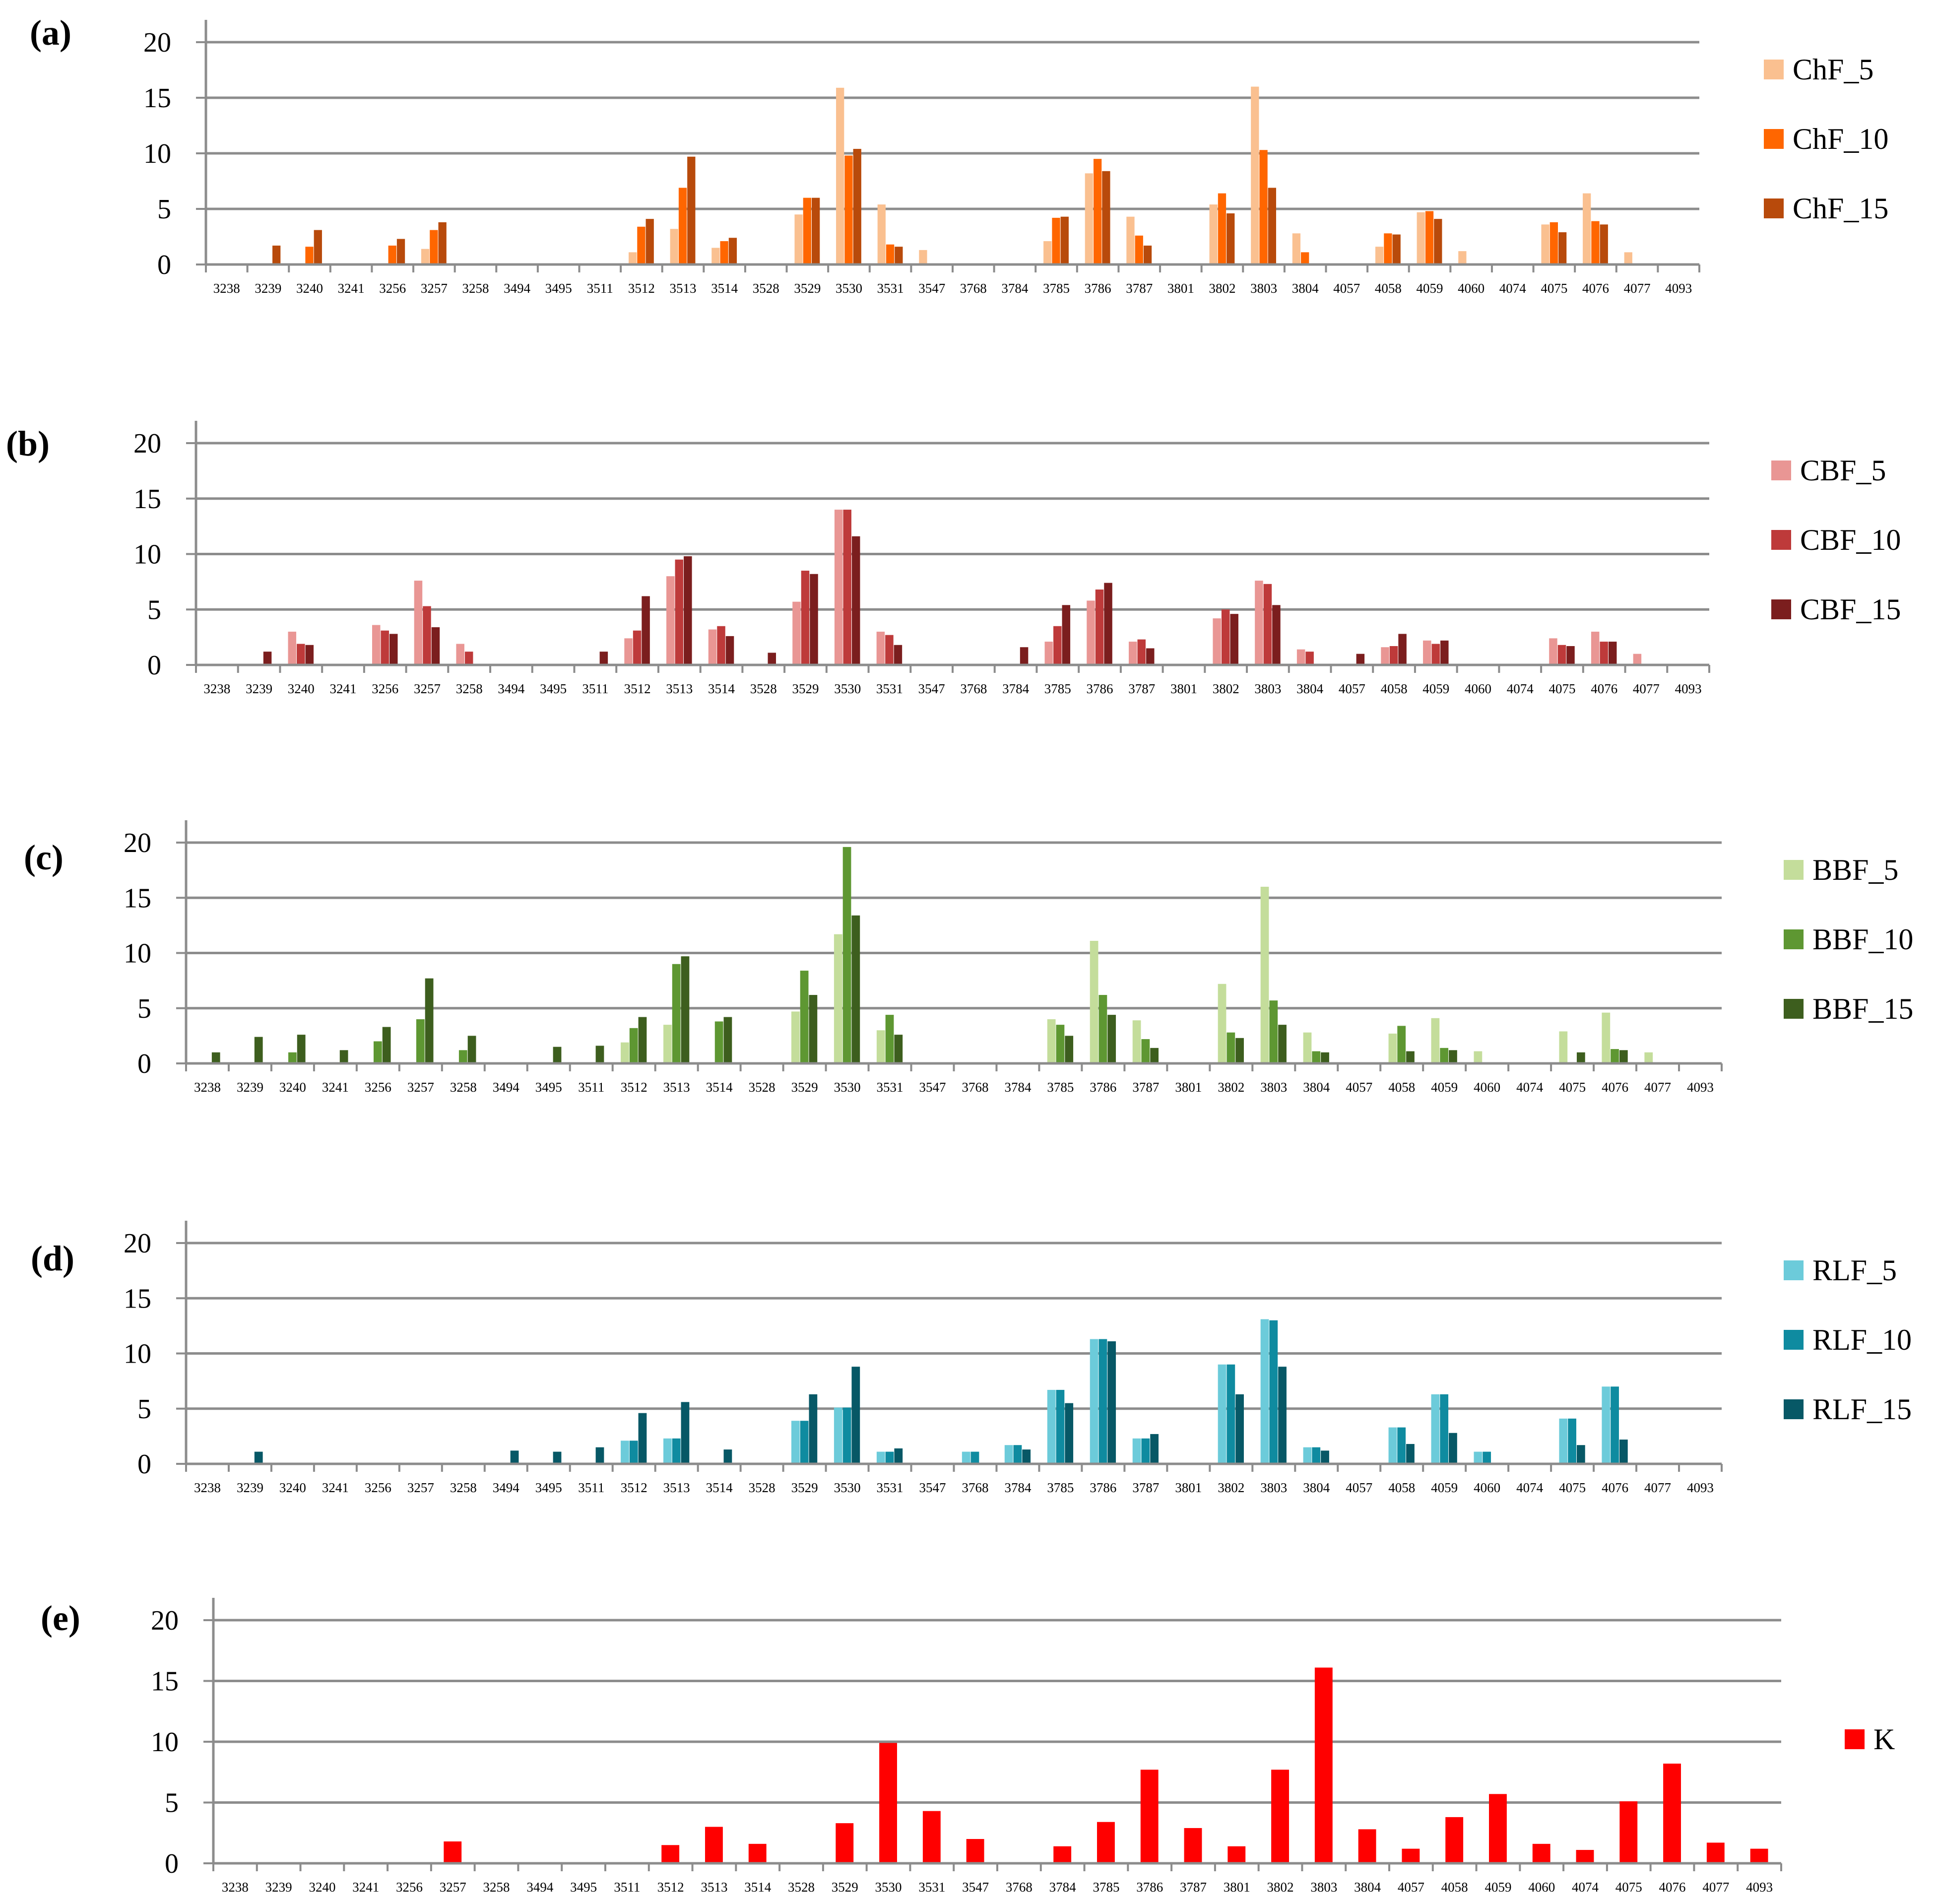 Image resolution: width=1936 pixels, height=1904 pixels. Describe the element at coordinates (1150, 1888) in the screenshot. I see `x-tick-label: 3786` at that location.